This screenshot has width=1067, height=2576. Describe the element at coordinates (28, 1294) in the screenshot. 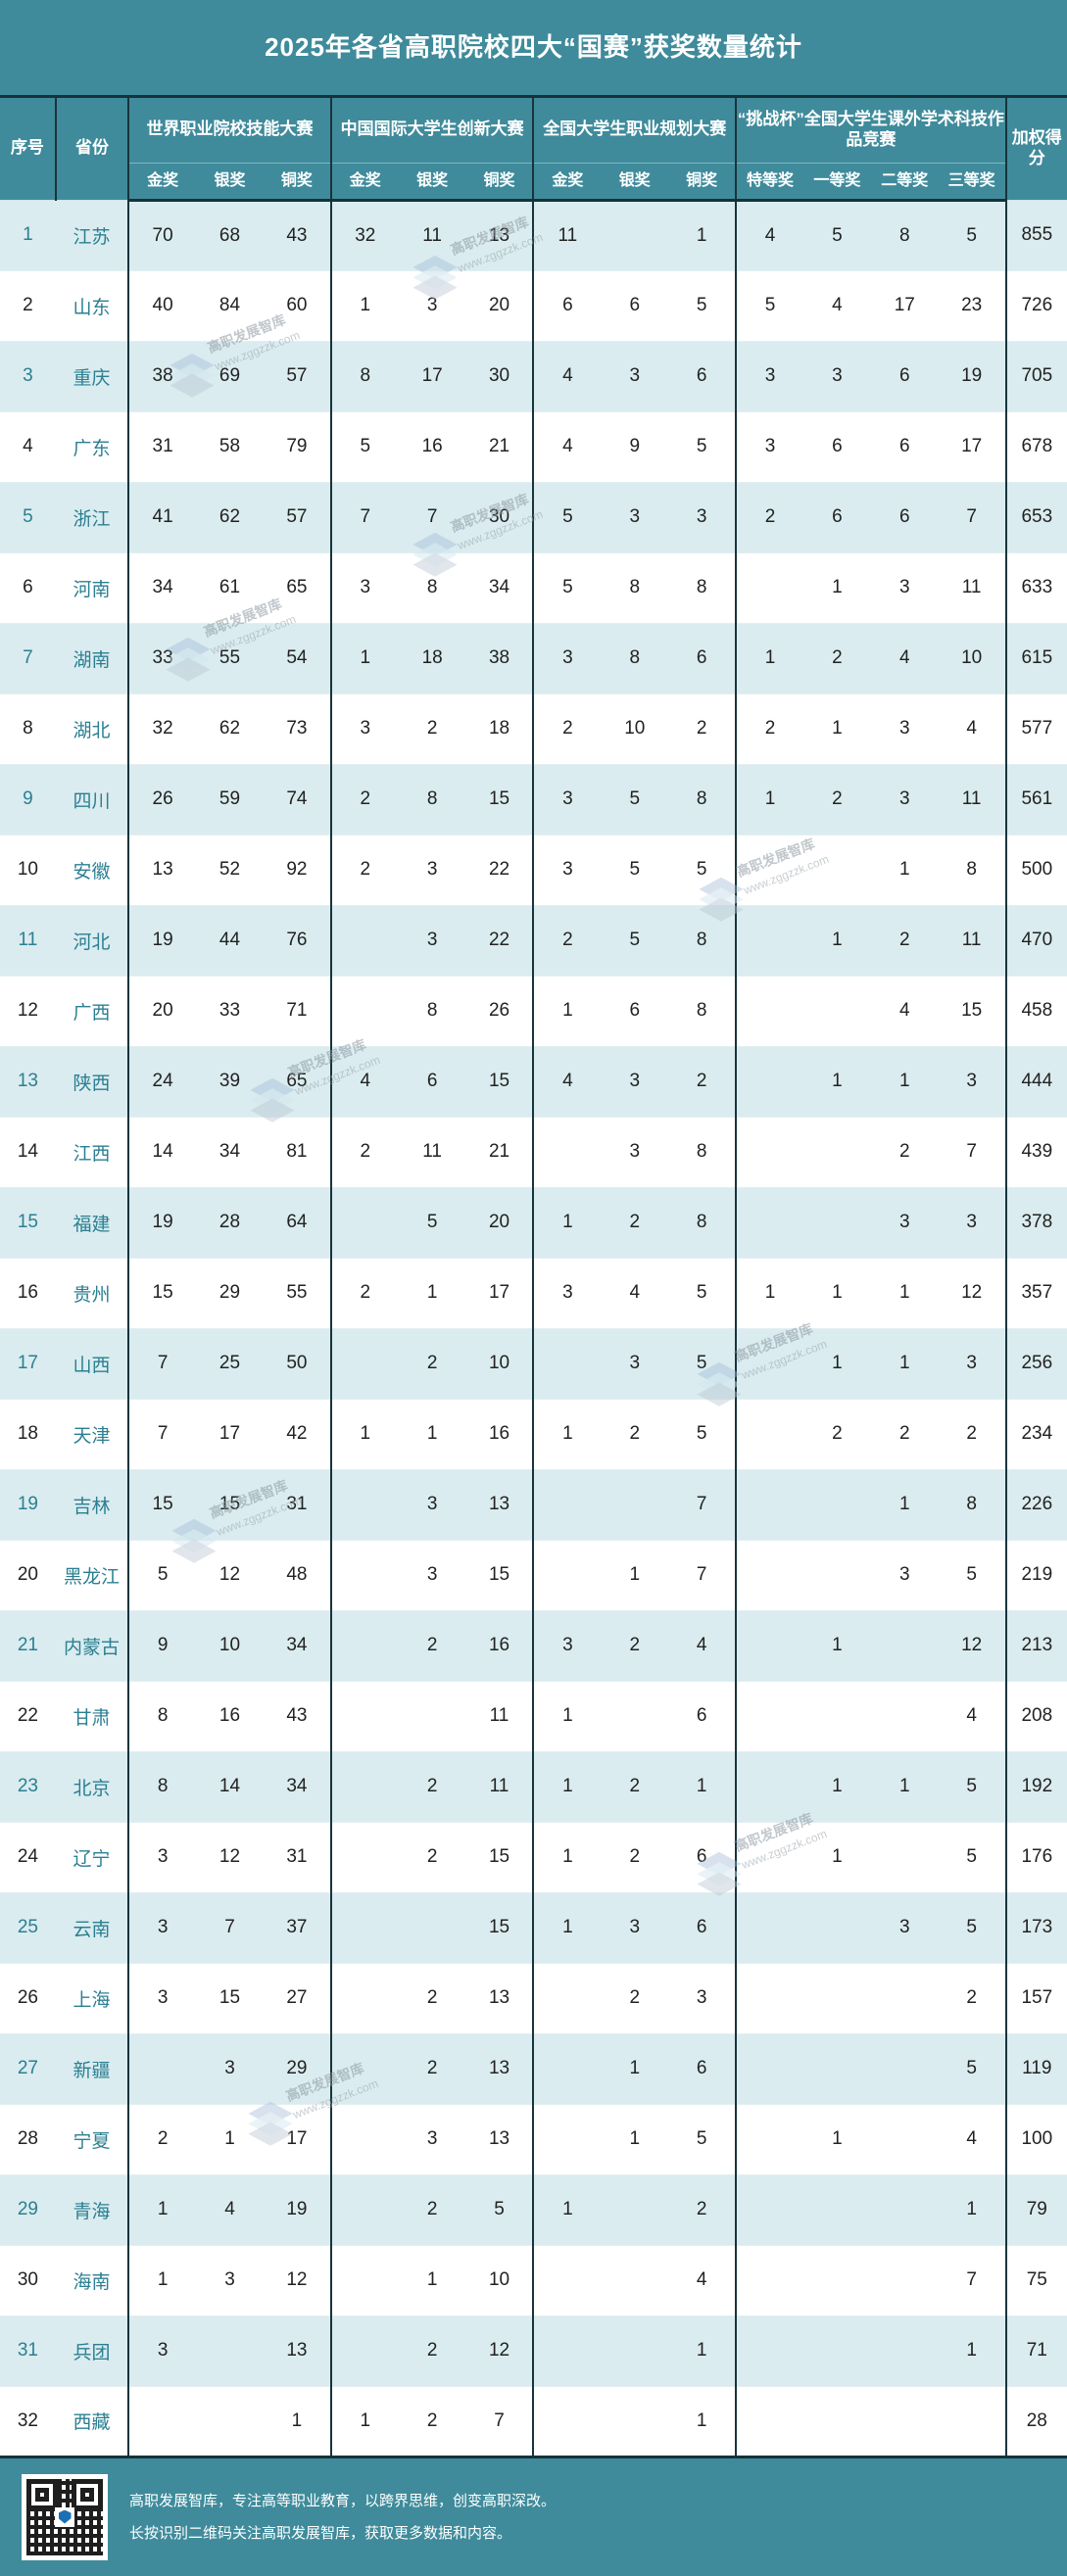

I see `cell-index: 16` at that location.